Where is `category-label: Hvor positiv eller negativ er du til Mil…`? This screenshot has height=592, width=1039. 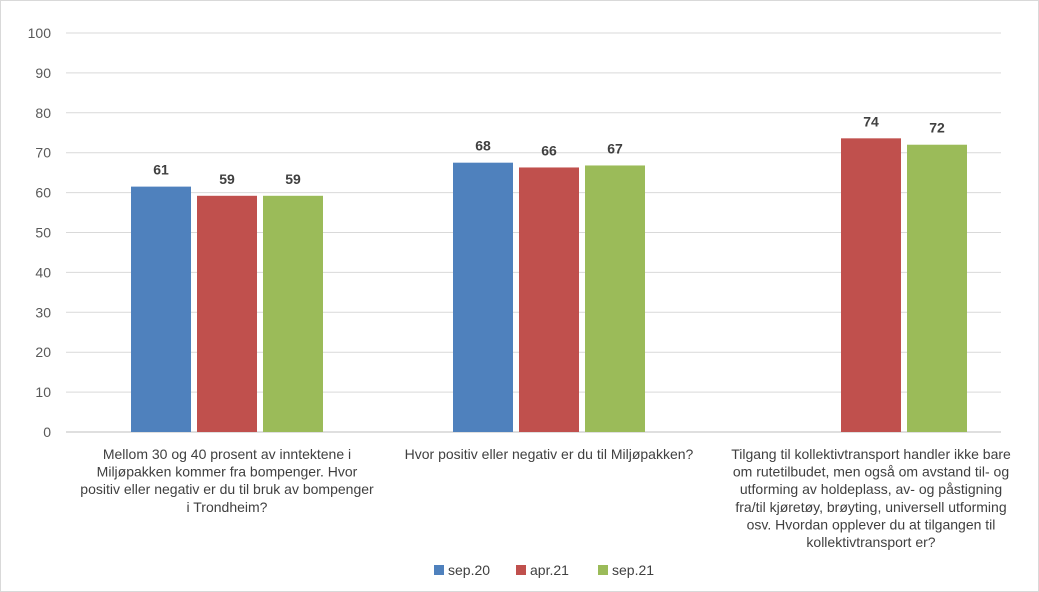 category-label: Hvor positiv eller negativ er du til Mil… is located at coordinates (549, 454).